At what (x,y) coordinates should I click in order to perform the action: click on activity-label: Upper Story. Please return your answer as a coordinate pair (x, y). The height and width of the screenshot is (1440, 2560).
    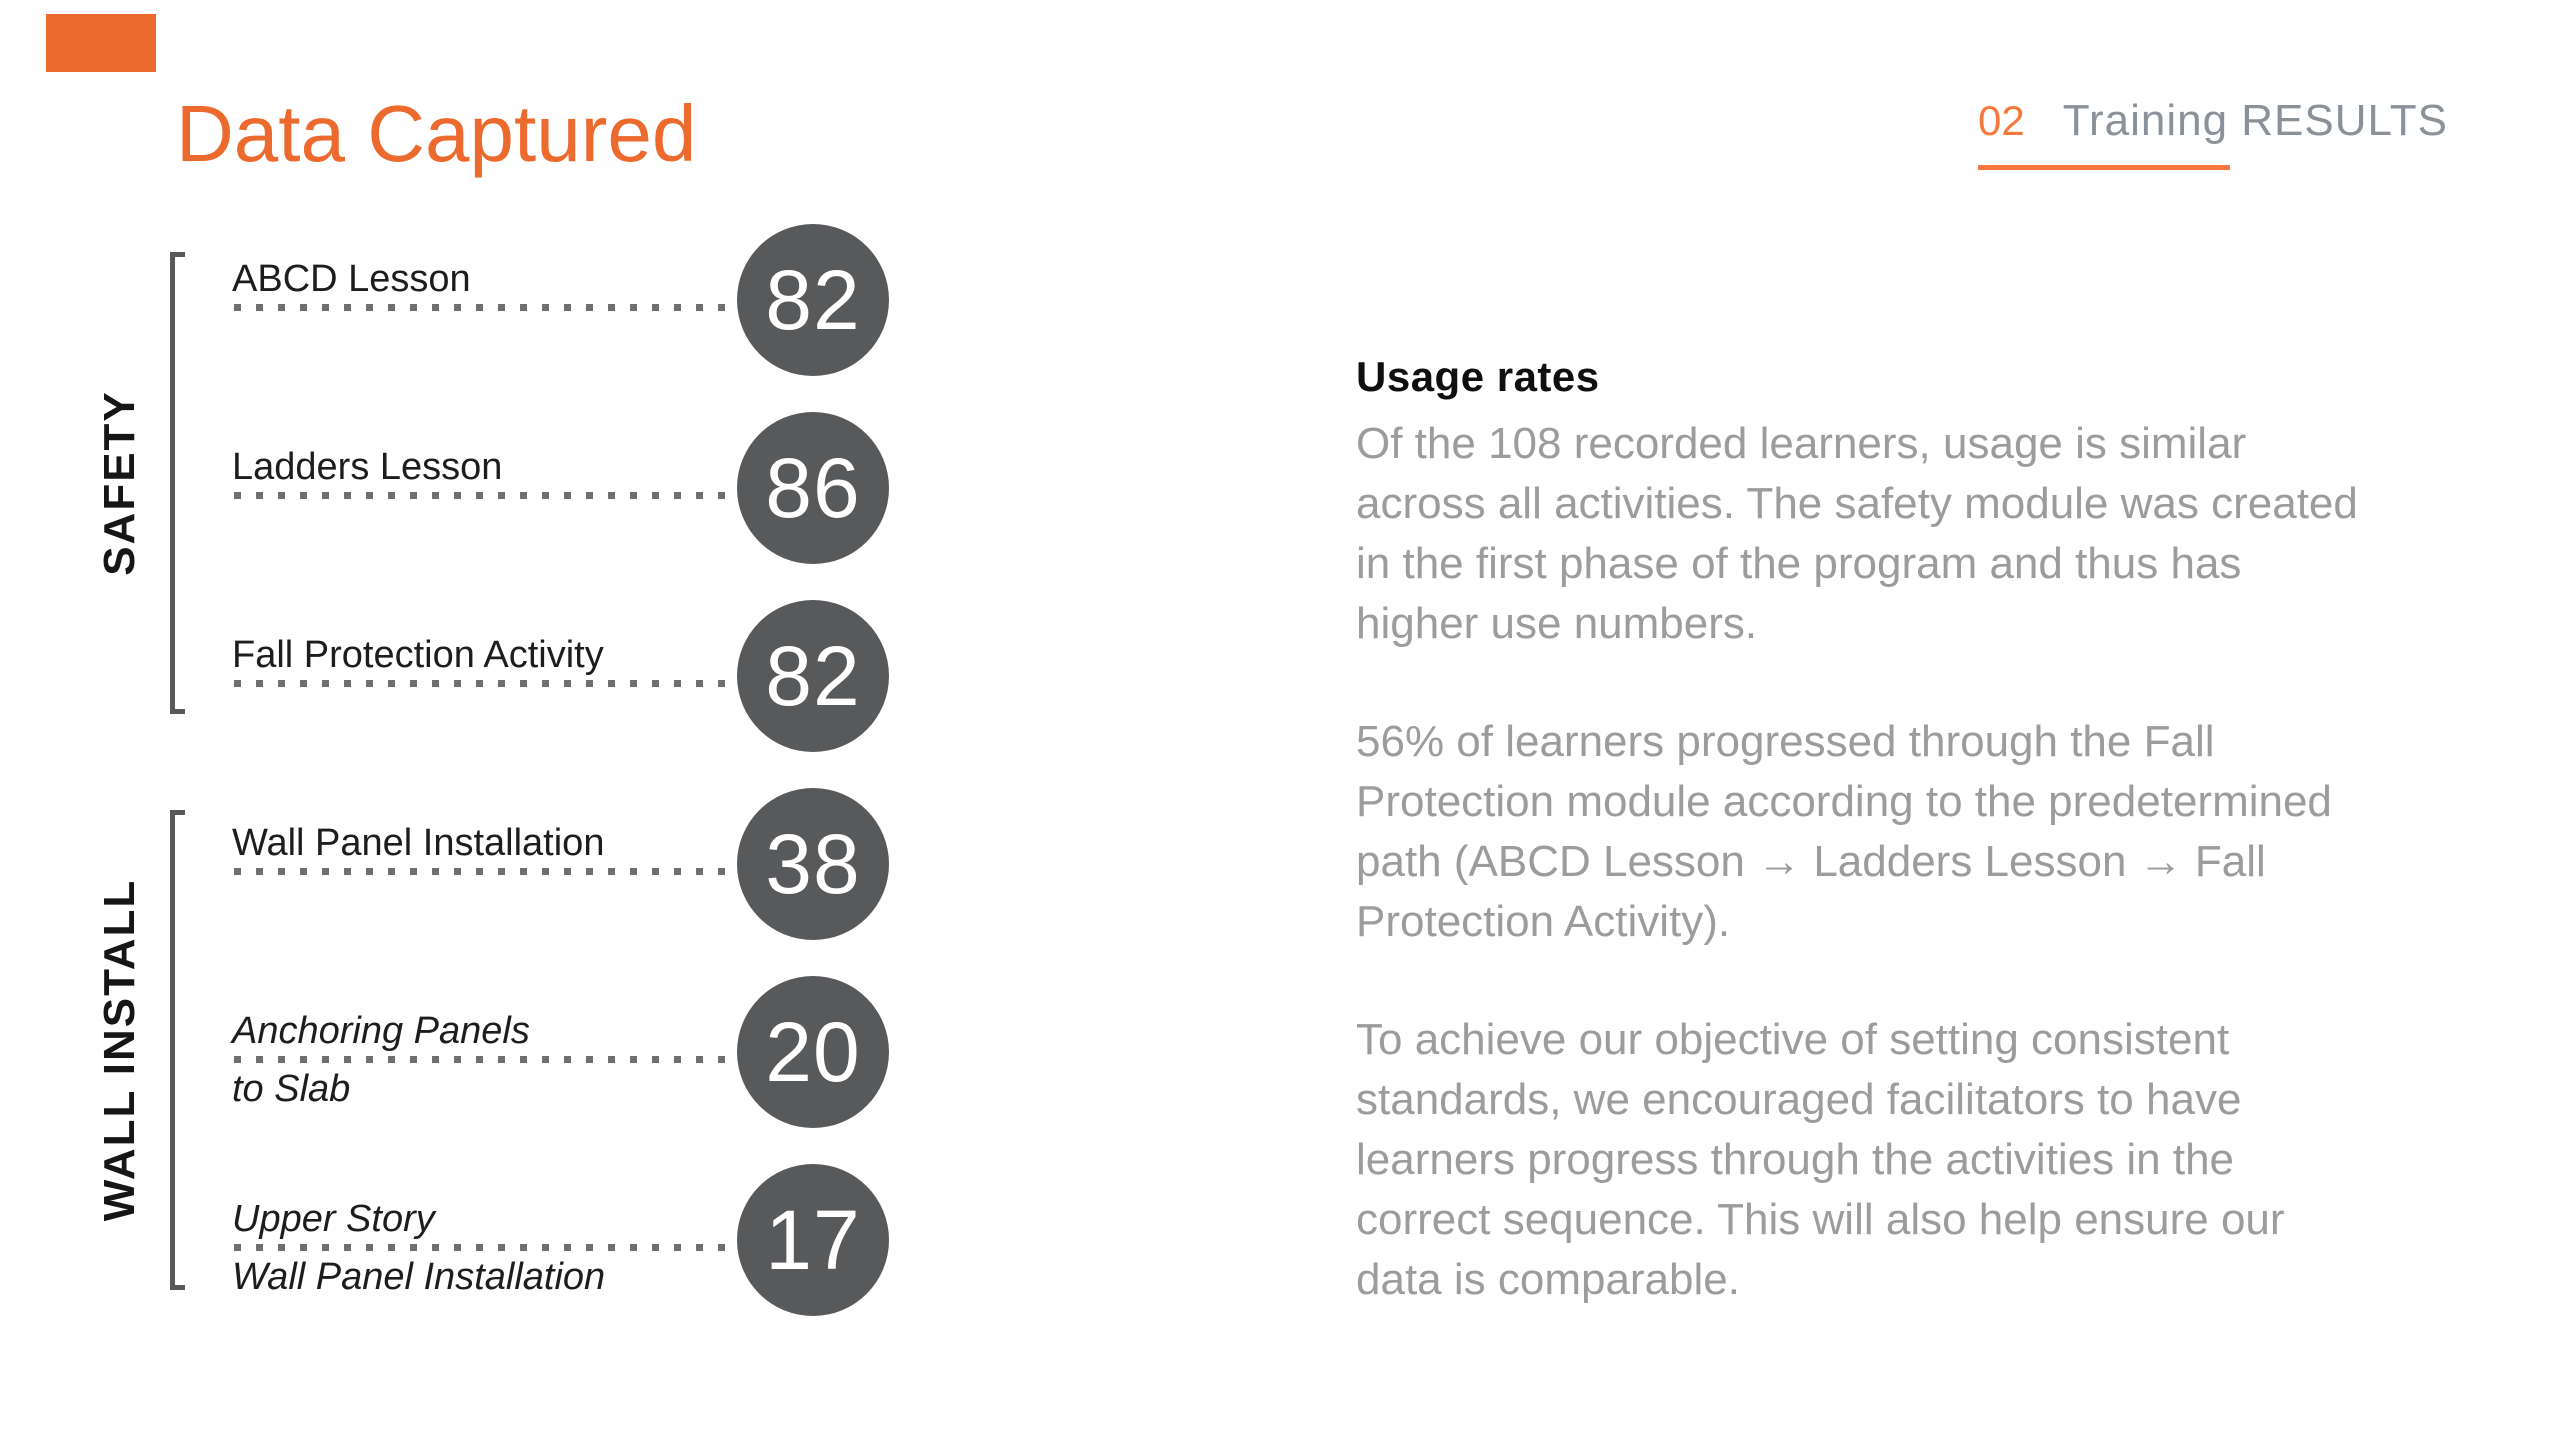
    Looking at the image, I should click on (333, 1219).